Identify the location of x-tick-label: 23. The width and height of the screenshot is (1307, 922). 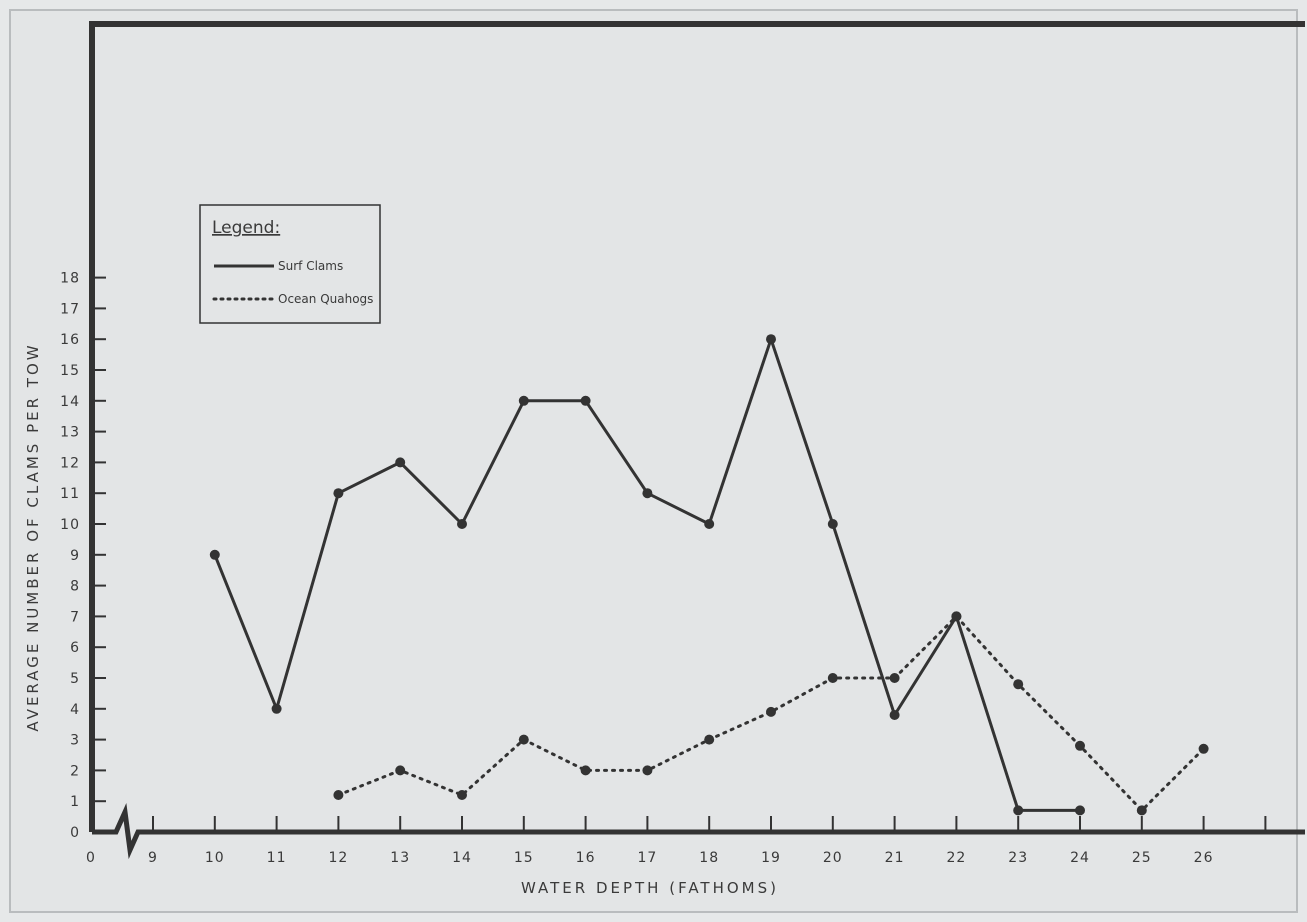
(1018, 858).